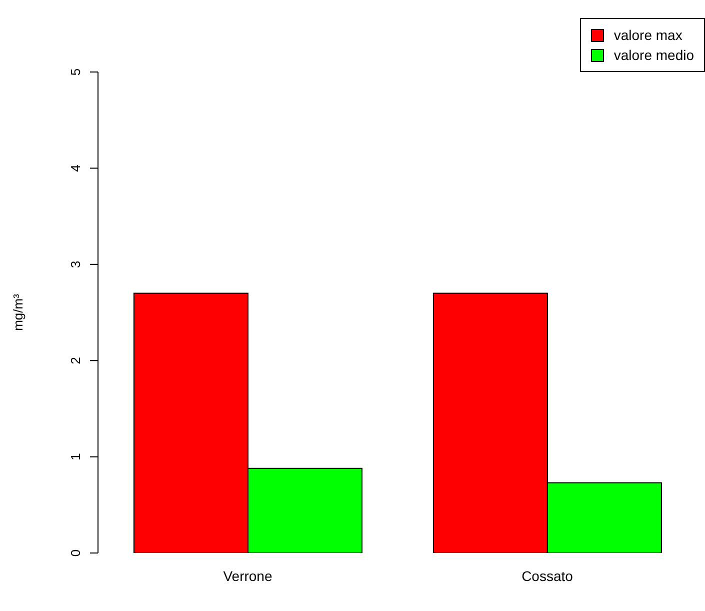  What do you see at coordinates (548, 576) in the screenshot?
I see `x-tick-label: Cossato` at bounding box center [548, 576].